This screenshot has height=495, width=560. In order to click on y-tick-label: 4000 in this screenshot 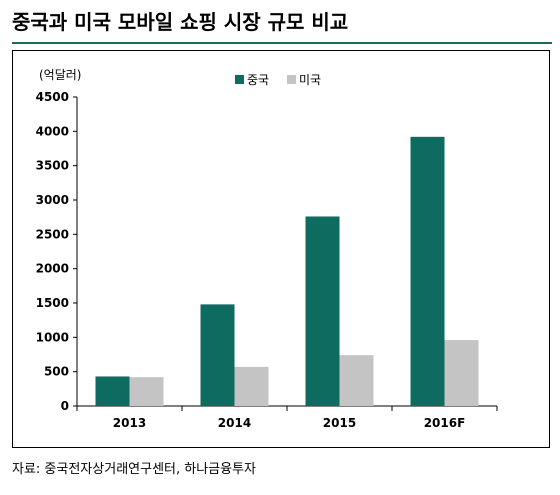, I will do `click(52, 131)`.